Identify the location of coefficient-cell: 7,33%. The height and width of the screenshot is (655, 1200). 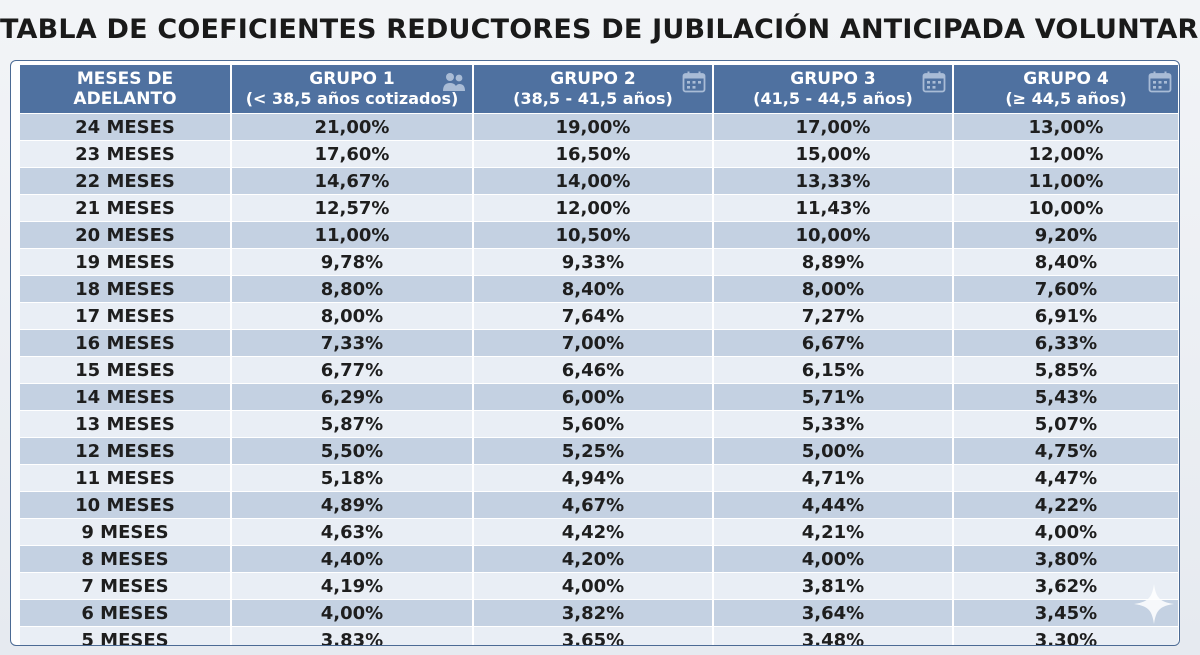
(352, 343).